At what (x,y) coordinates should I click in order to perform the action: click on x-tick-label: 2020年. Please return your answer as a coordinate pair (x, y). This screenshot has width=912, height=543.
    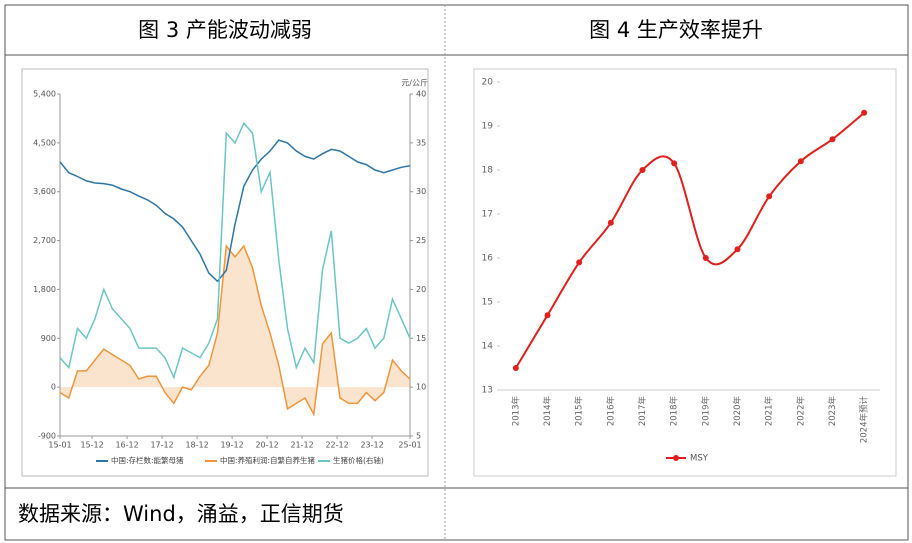
    Looking at the image, I should click on (737, 411).